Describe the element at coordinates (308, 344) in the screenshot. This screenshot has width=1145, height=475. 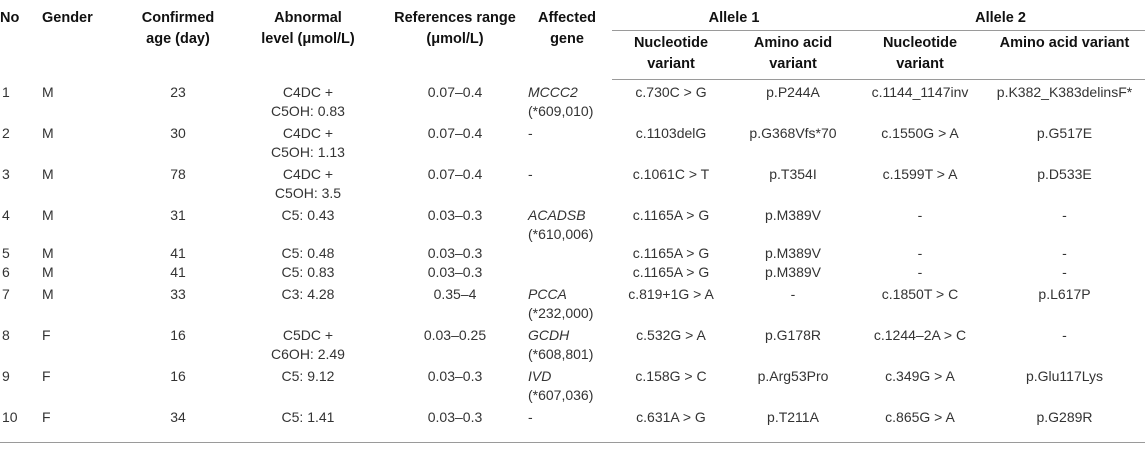
I see `cell-level: C5DC + C6OH: 2.49` at that location.